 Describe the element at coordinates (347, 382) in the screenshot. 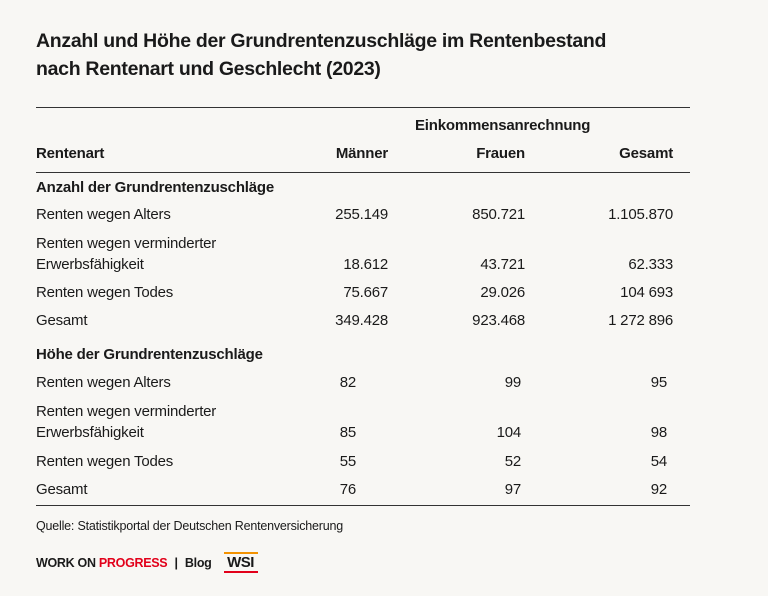

I see `cell-maenner: 82` at that location.